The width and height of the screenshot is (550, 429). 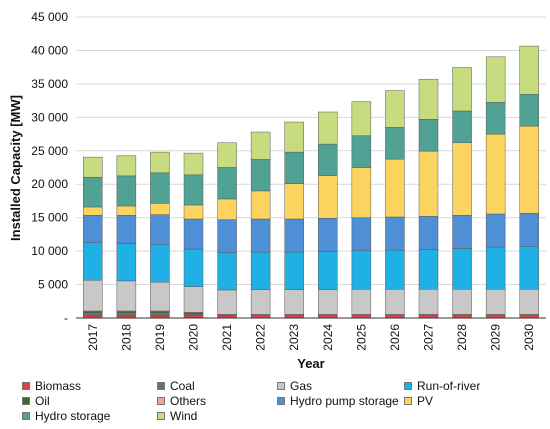 I want to click on bar-segment-hydro-storage-2023, so click(x=294, y=167).